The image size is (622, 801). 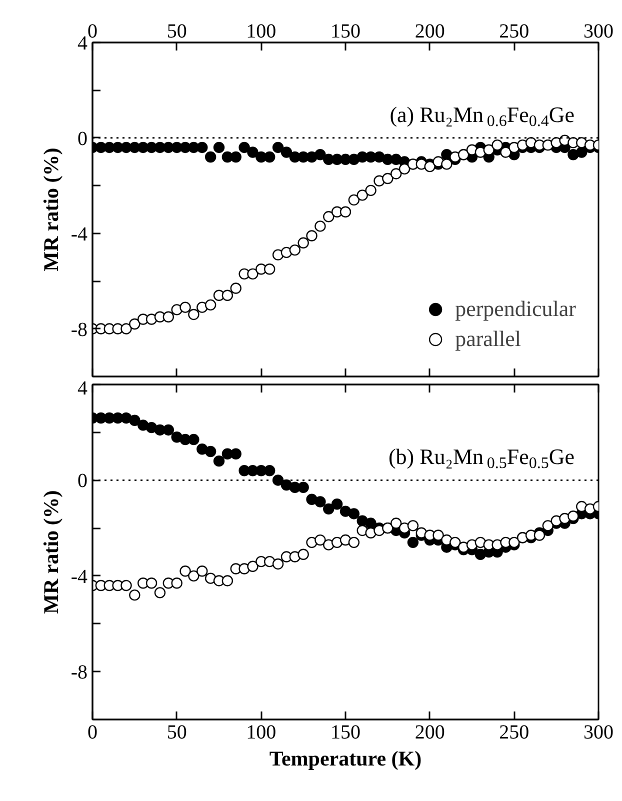 I want to click on x-tick-label: 250, so click(x=514, y=733).